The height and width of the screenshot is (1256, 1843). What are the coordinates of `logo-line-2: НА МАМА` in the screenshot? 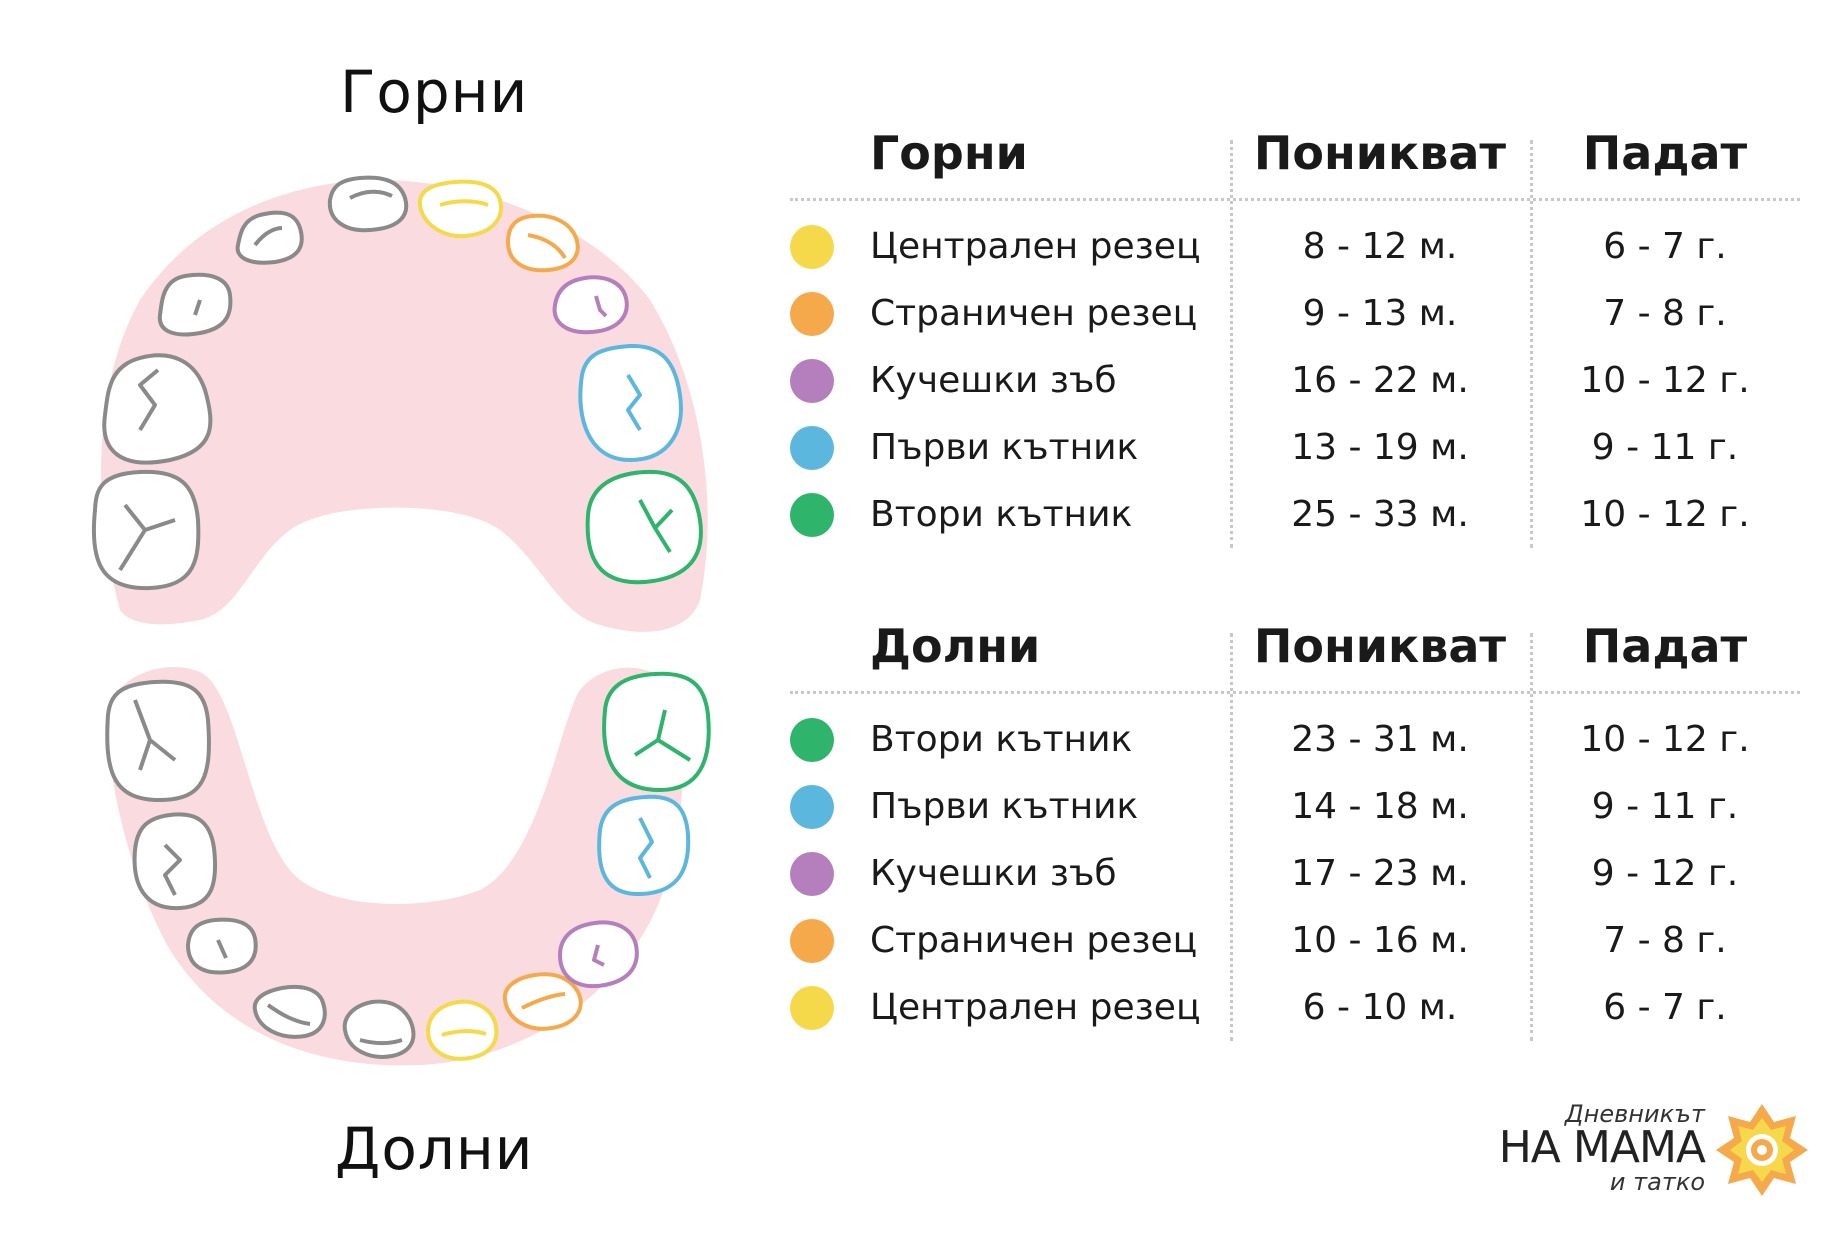 It's located at (1602, 1147).